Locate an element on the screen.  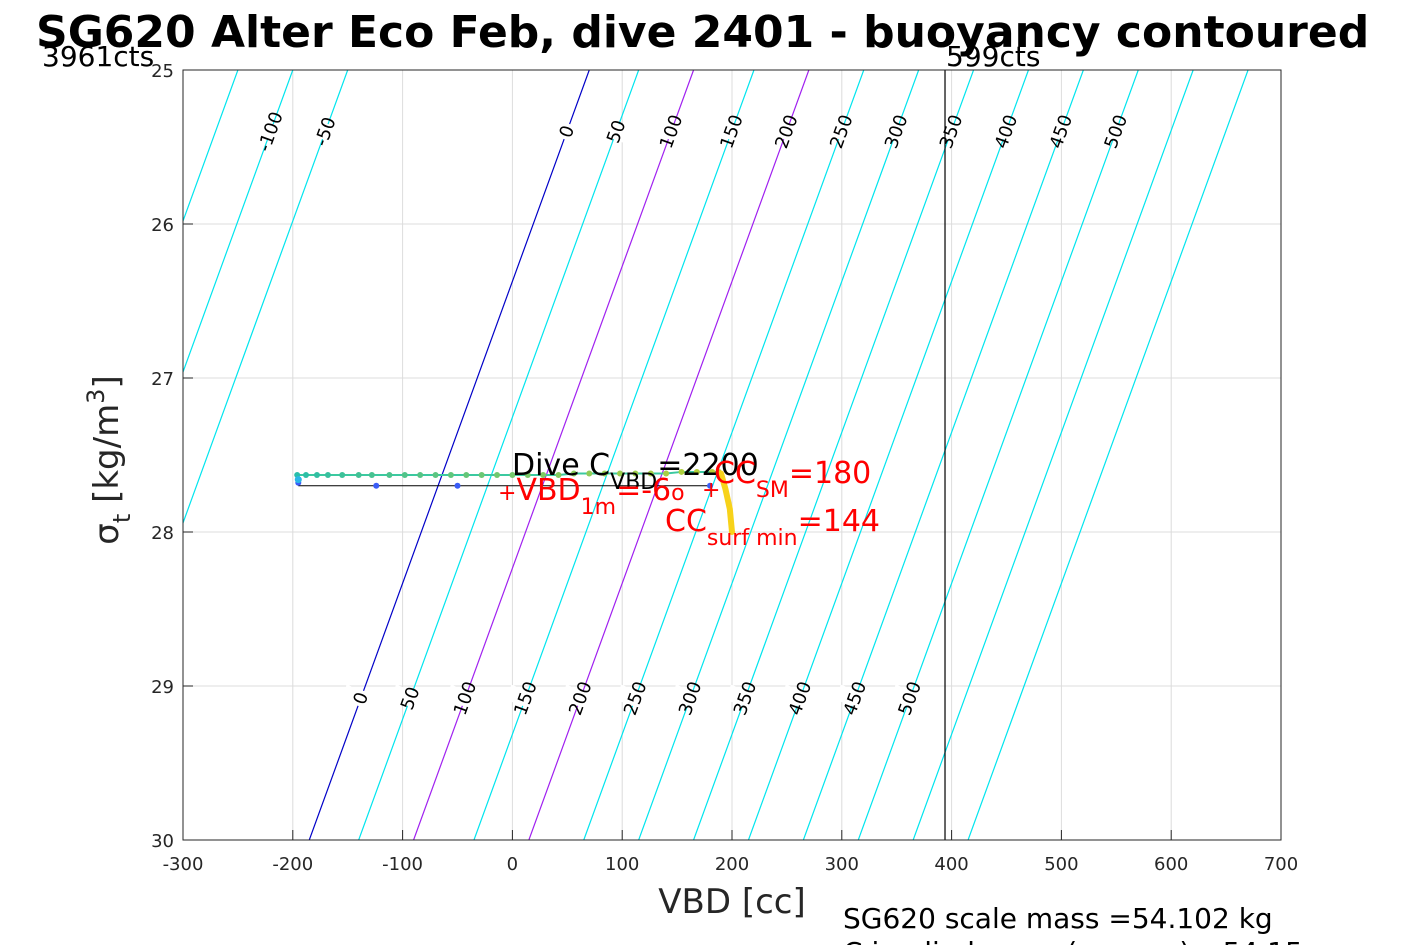
y-axis-label: σt [kg/m3] is located at coordinates (109, 459).